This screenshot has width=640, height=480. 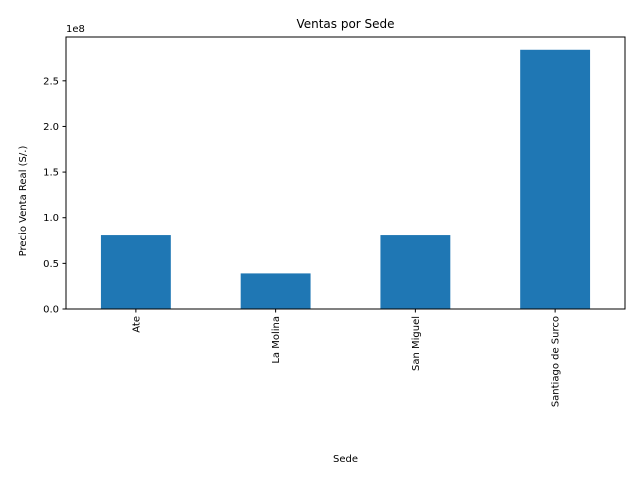 What do you see at coordinates (54, 196) in the screenshot?
I see `y-ticks-group: 0.0 0.5 1.0 1.5 2.0 2.5` at bounding box center [54, 196].